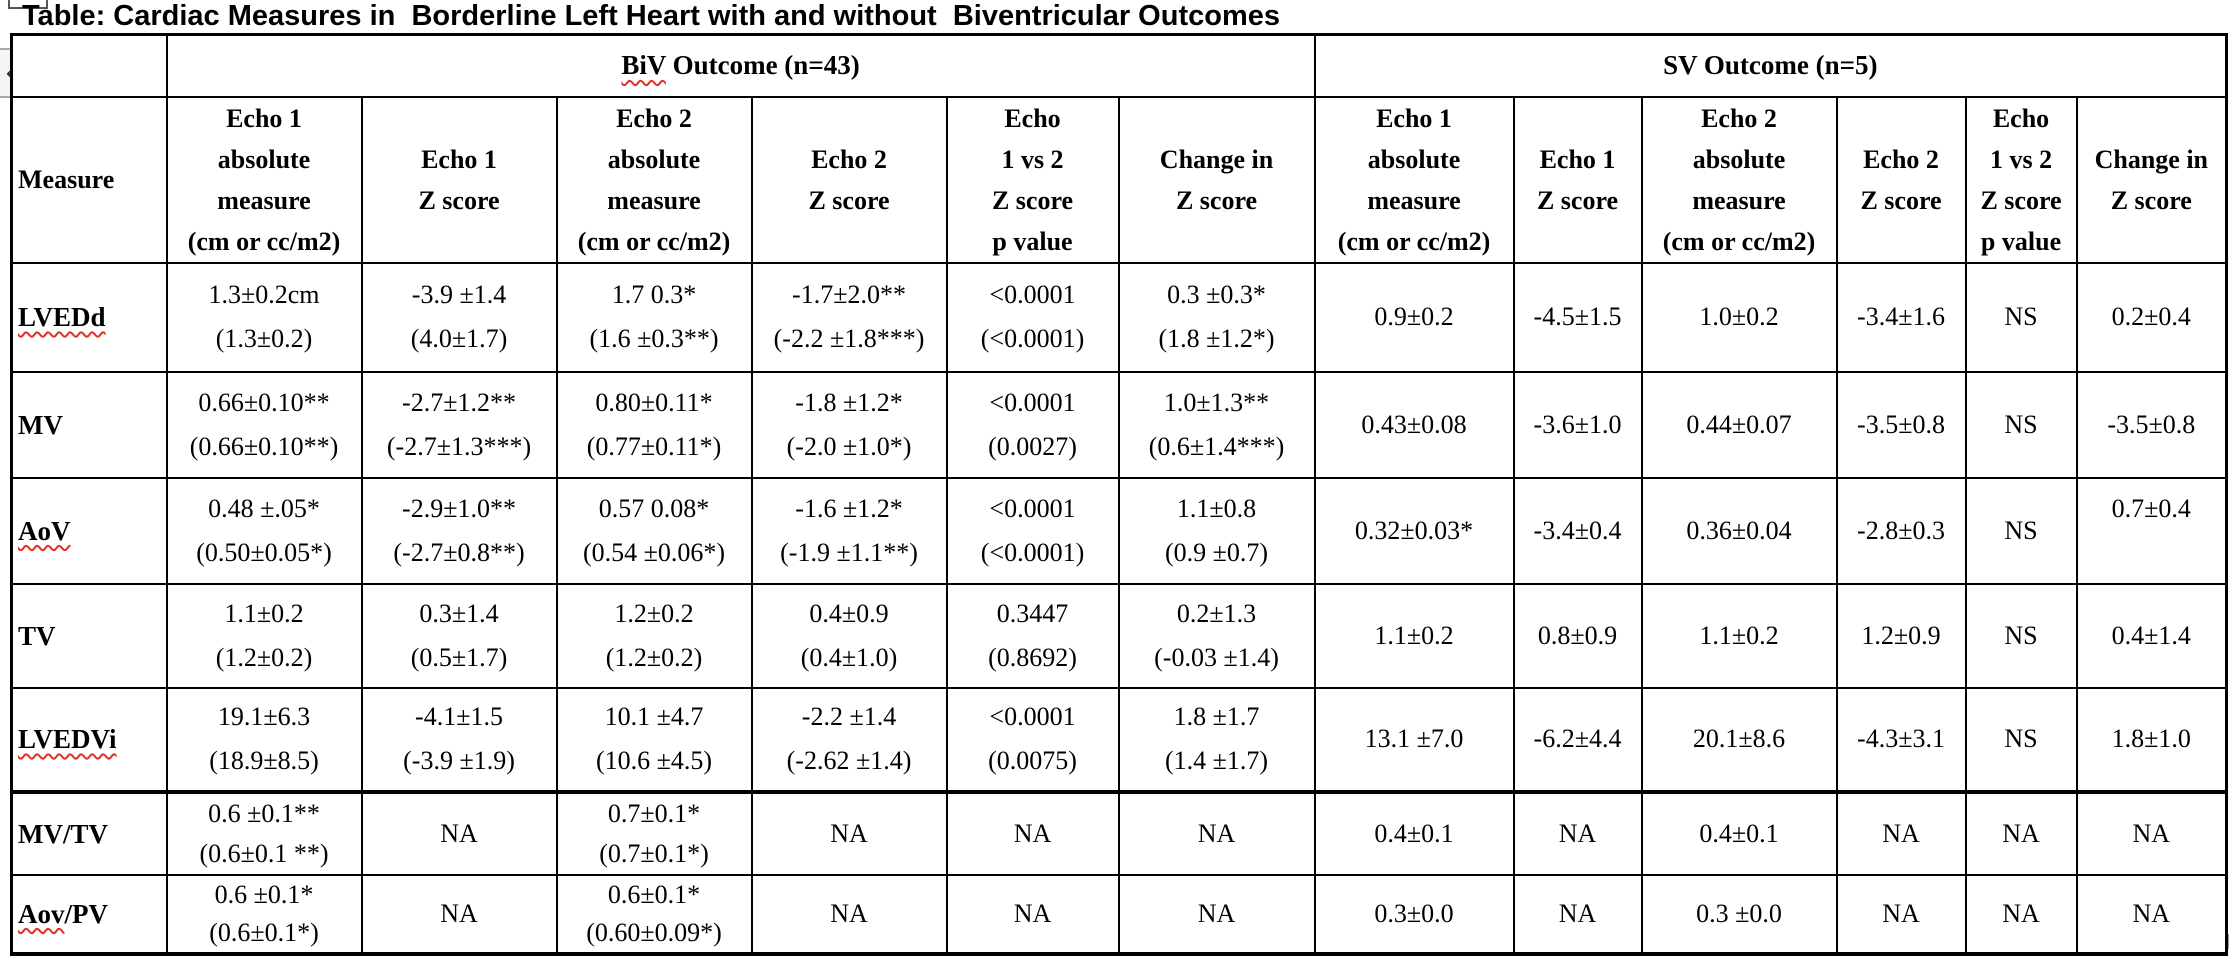 This screenshot has width=2234, height=960. Describe the element at coordinates (89, 530) in the screenshot. I see `measure-cell-aov: AoV` at that location.